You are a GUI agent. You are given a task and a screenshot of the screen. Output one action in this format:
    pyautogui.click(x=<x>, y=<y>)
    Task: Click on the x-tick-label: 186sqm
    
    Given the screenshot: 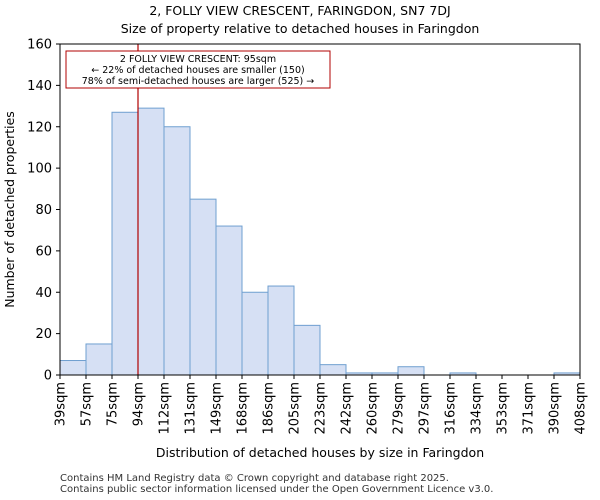 What is the action you would take?
    pyautogui.click(x=269, y=408)
    